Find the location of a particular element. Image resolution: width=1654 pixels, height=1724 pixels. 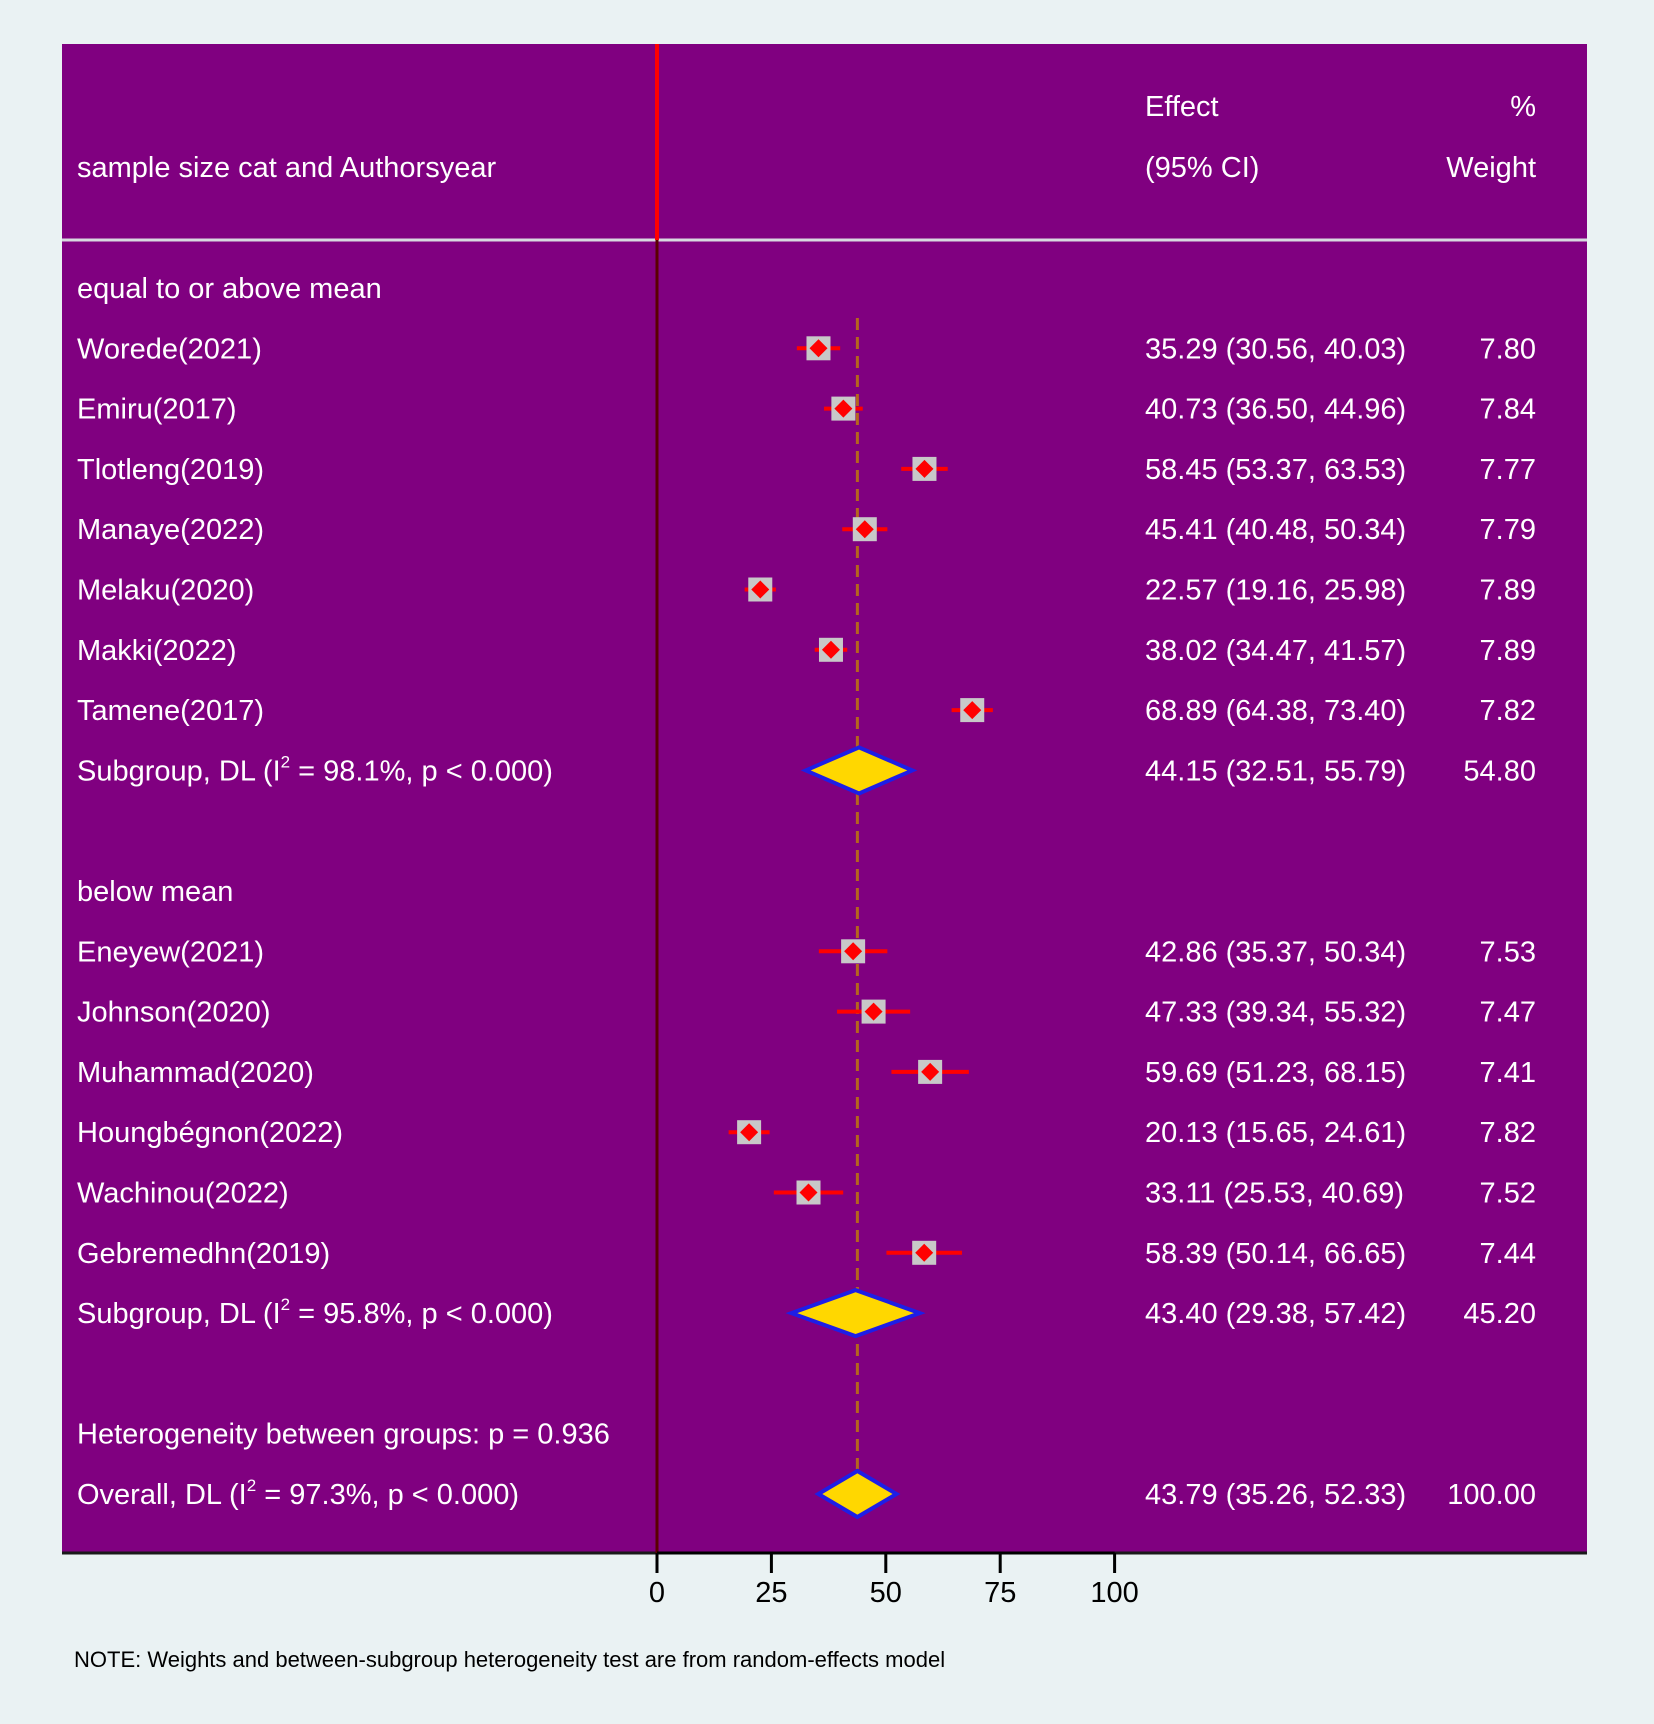

study-weight: 7.47 is located at coordinates (1508, 1013).